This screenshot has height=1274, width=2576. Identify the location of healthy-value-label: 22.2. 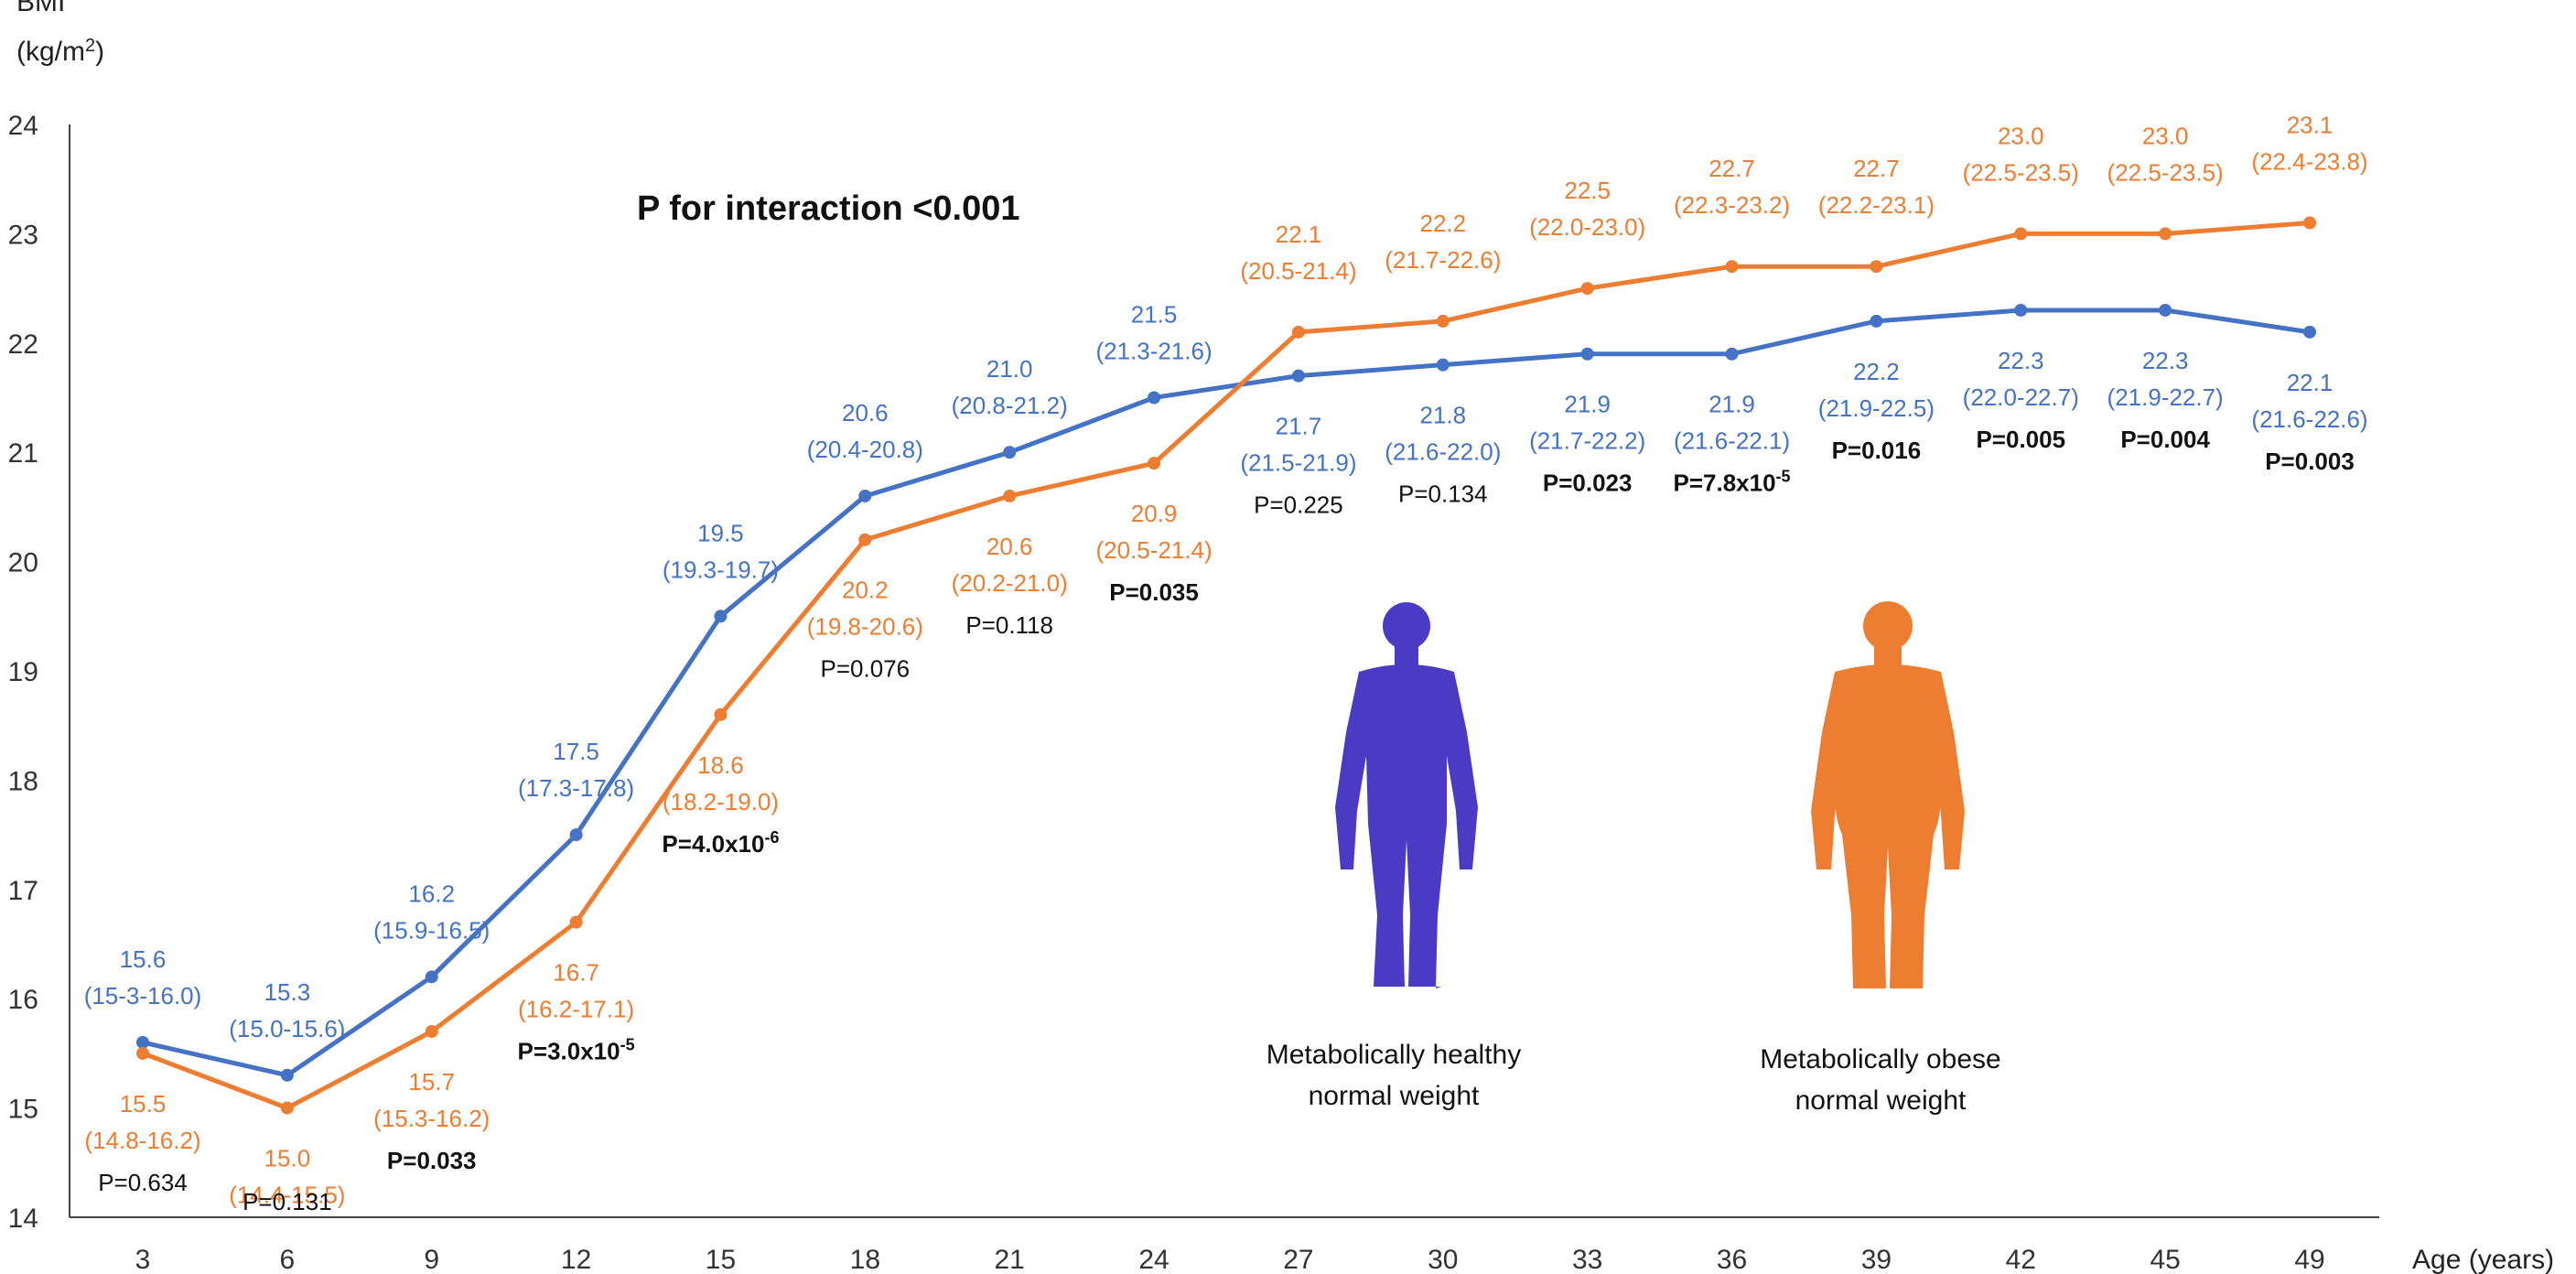
(1877, 372).